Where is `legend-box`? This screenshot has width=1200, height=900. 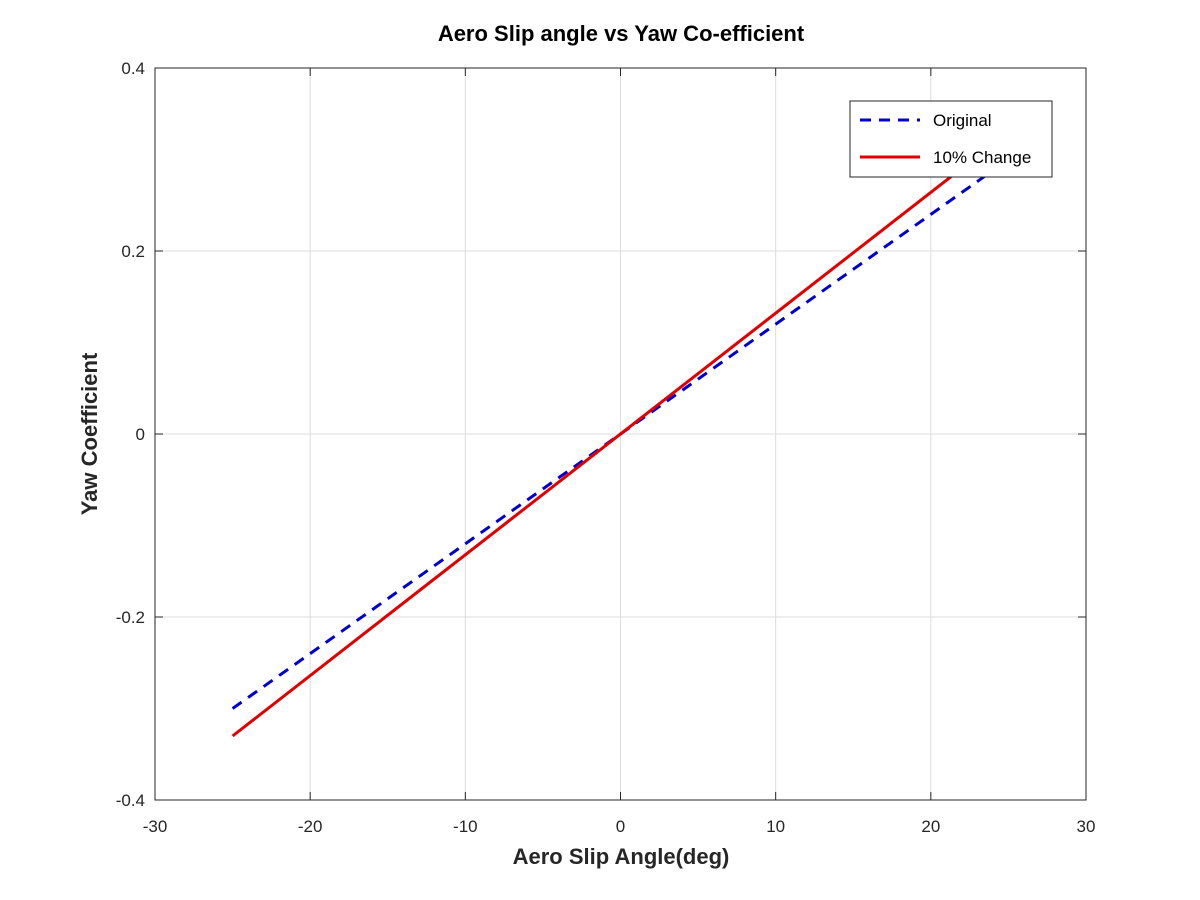 legend-box is located at coordinates (951, 139).